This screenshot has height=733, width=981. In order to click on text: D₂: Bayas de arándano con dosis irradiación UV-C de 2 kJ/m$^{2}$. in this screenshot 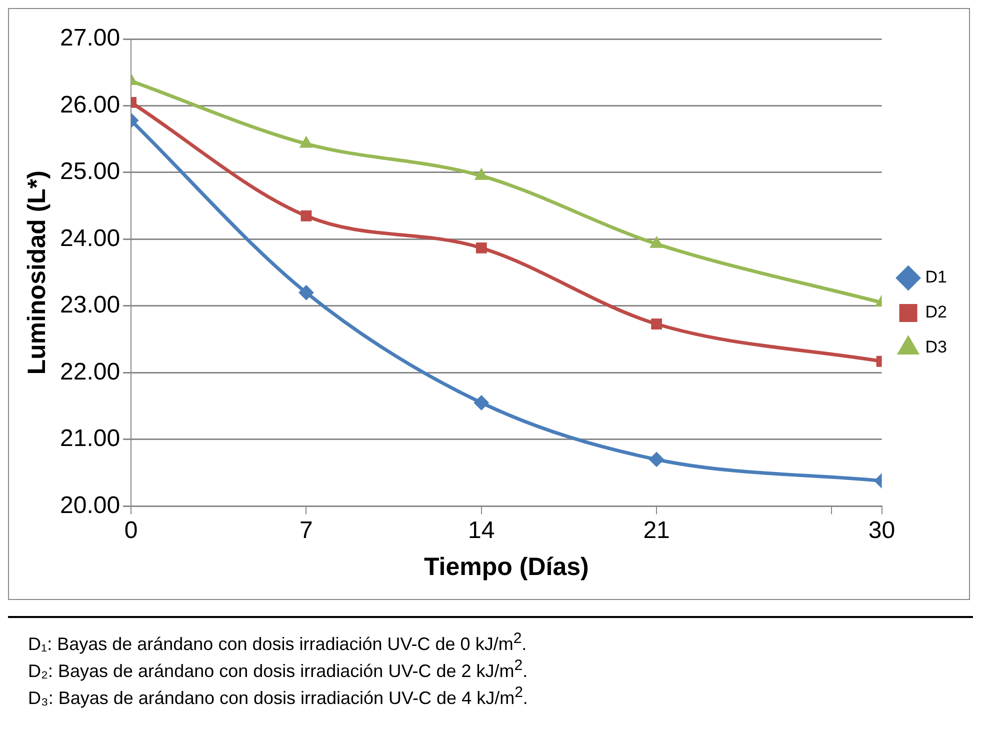, I will do `click(278, 669)`.